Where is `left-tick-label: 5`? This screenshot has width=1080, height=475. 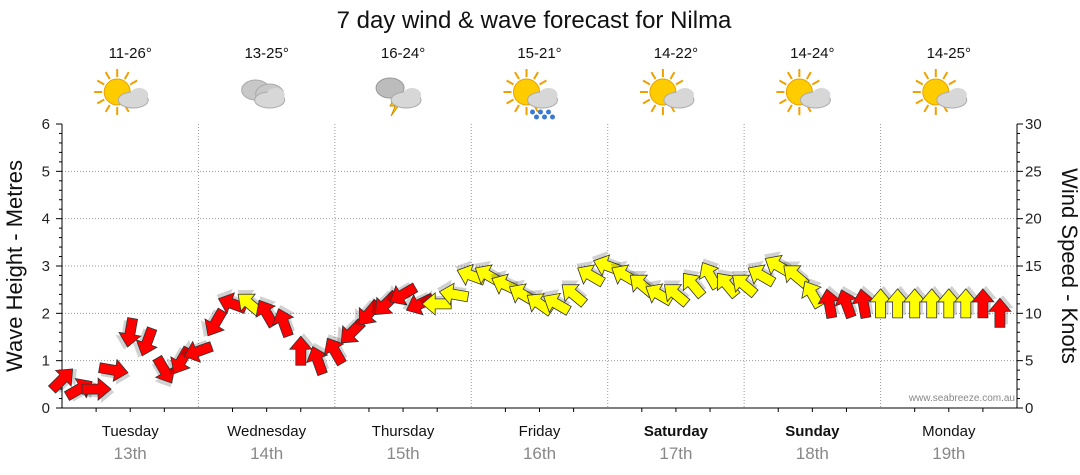 left-tick-label: 5 is located at coordinates (46, 171).